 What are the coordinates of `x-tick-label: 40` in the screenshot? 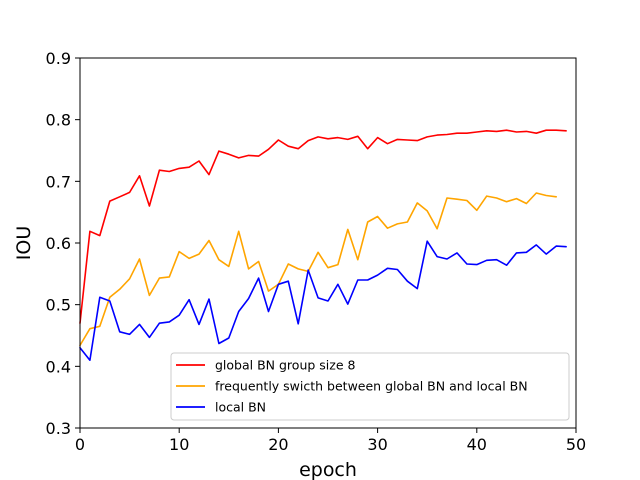 It's located at (477, 444).